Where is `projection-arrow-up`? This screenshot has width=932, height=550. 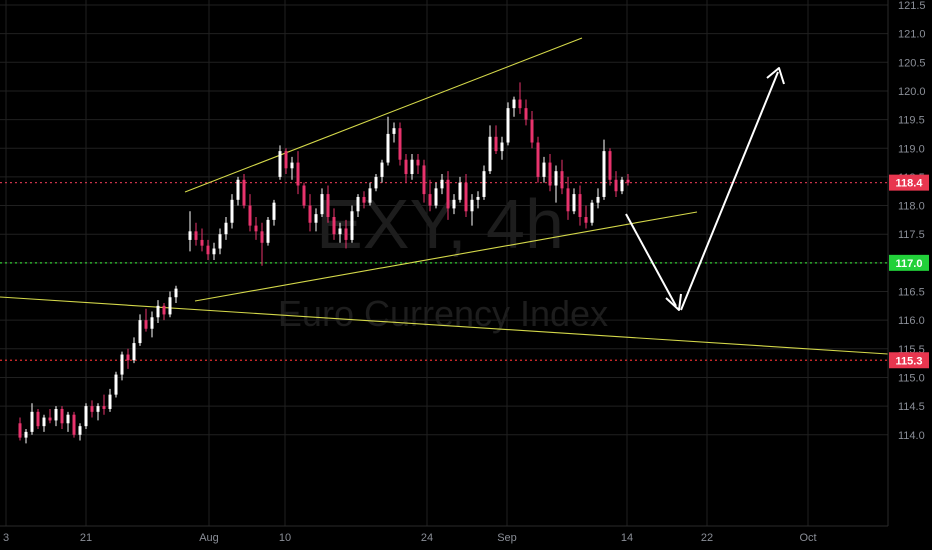
projection-arrow-up is located at coordinates (729, 191).